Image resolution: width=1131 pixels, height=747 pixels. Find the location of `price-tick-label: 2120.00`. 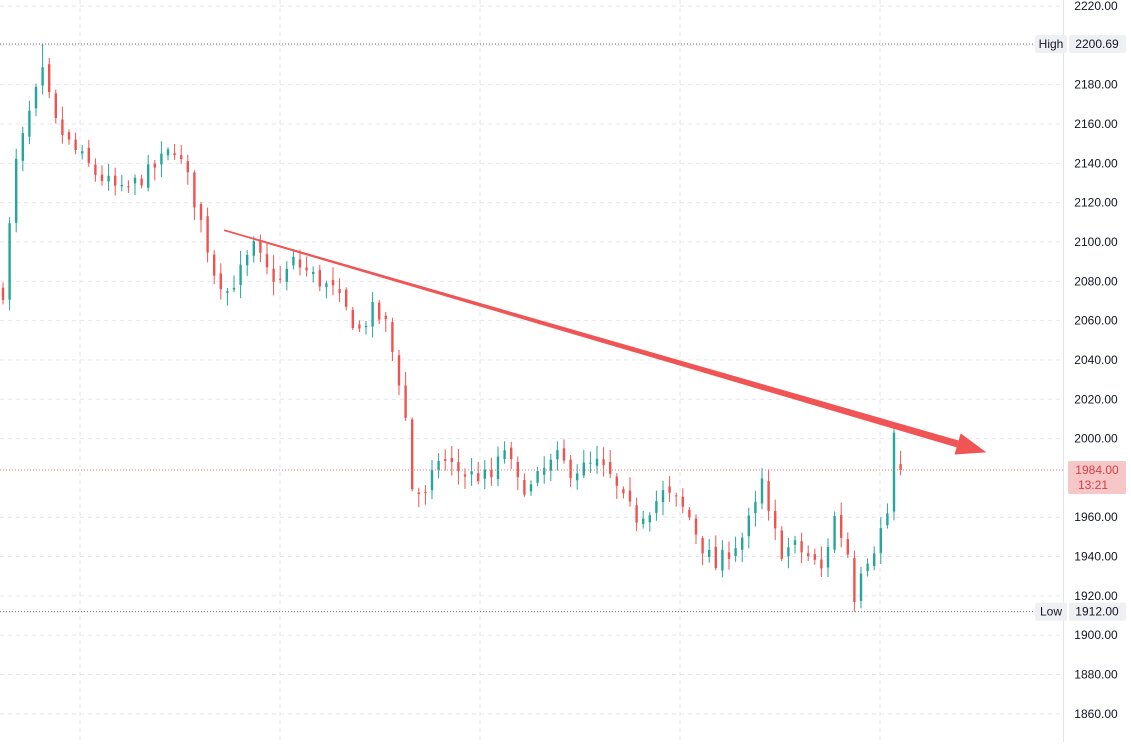

price-tick-label: 2120.00 is located at coordinates (1096, 203).